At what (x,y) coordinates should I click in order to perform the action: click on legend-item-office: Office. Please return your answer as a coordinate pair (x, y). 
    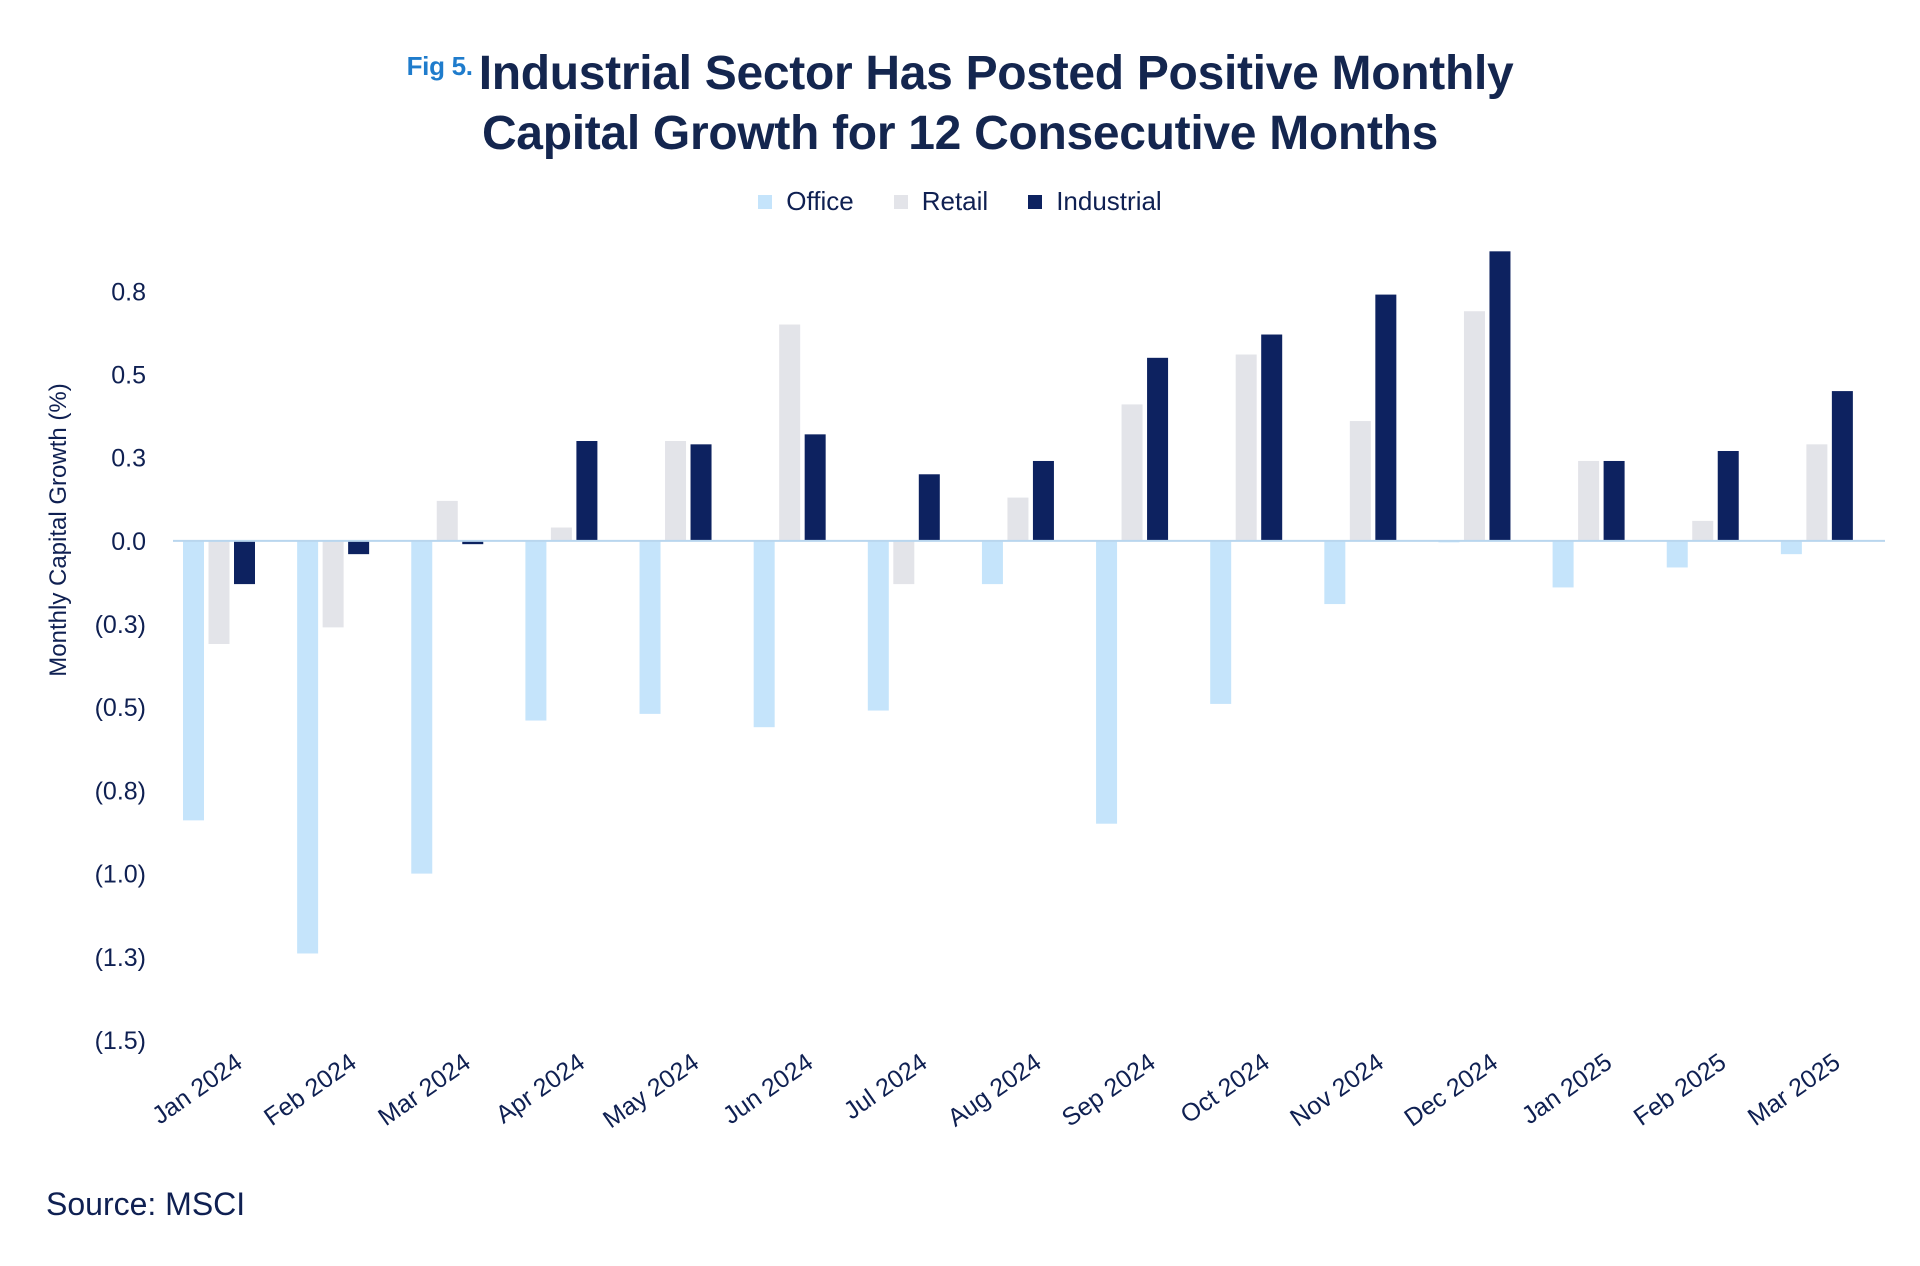
    Looking at the image, I should click on (806, 201).